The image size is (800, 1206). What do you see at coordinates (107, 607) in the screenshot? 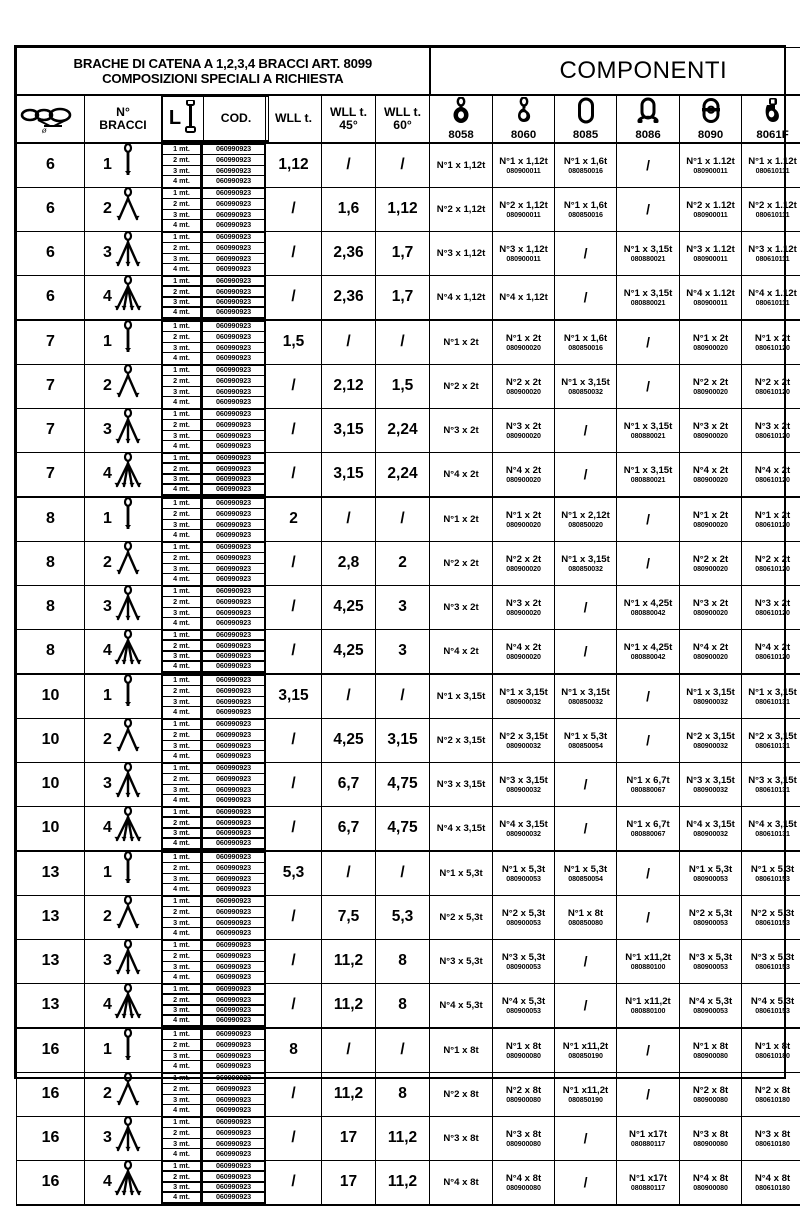
I see `branch-count-value: 3` at bounding box center [107, 607].